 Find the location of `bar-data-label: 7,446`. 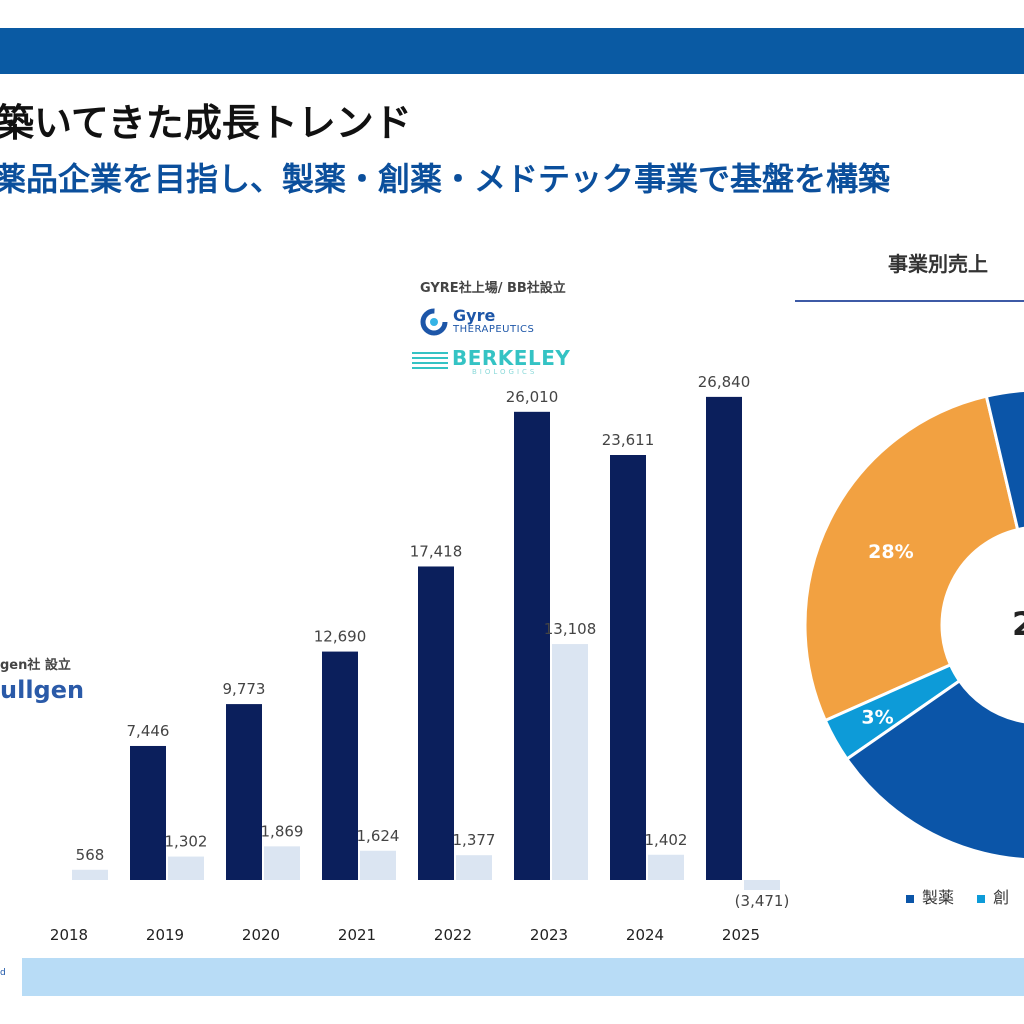

bar-data-label: 7,446 is located at coordinates (148, 731).